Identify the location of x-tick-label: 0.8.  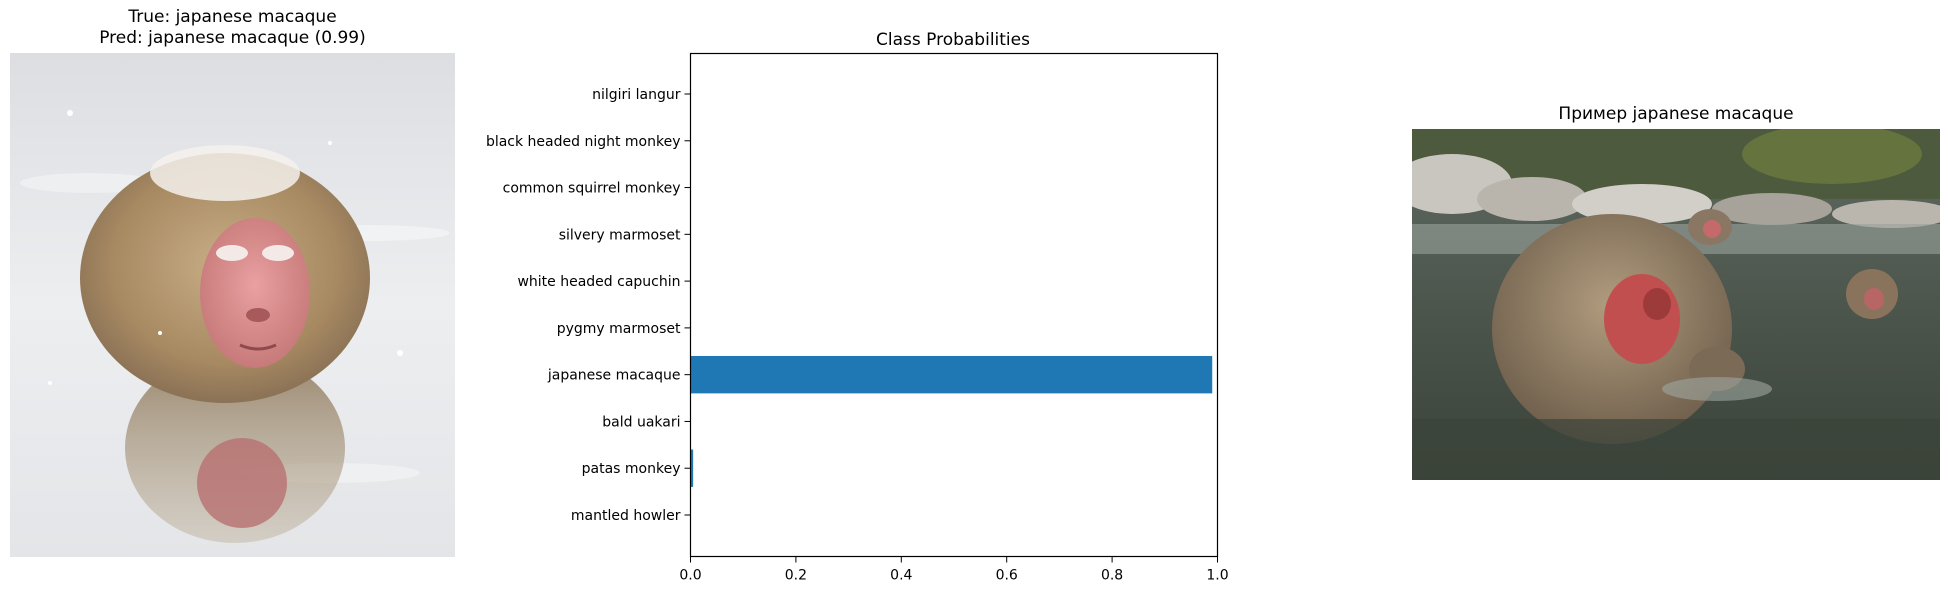
(1112, 576).